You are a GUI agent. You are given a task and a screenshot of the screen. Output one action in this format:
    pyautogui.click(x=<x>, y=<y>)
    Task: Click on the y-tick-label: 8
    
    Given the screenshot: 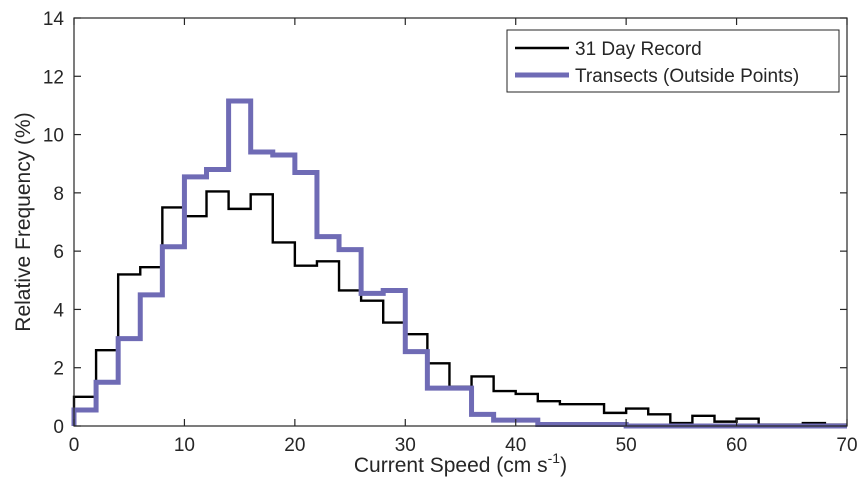 What is the action you would take?
    pyautogui.click(x=58, y=194)
    